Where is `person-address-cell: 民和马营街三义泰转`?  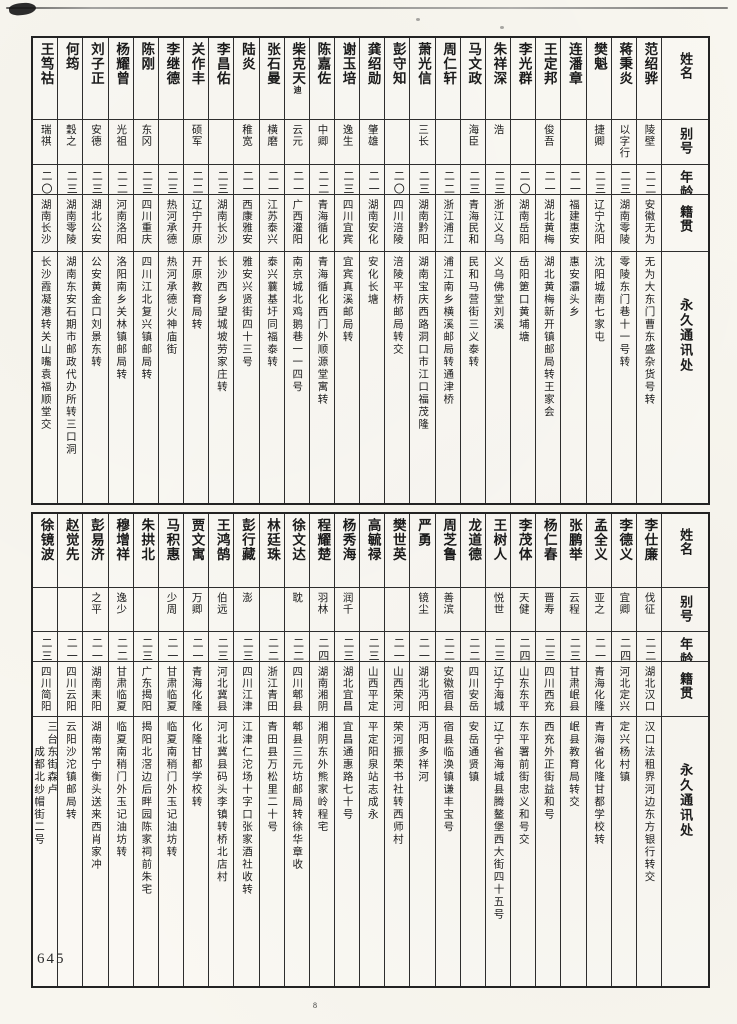 person-address-cell: 民和马营街三义泰转 is located at coordinates (473, 312).